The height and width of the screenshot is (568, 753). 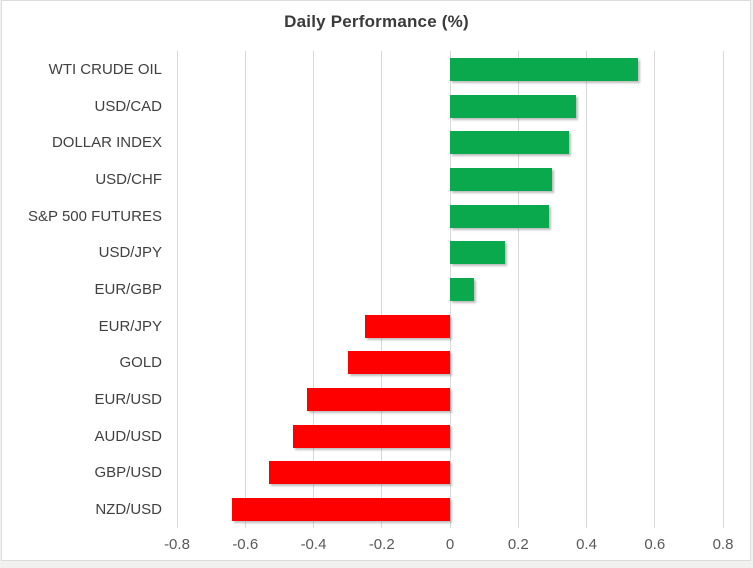 What do you see at coordinates (128, 473) in the screenshot?
I see `category-label-gbp-usd: GBP/USD` at bounding box center [128, 473].